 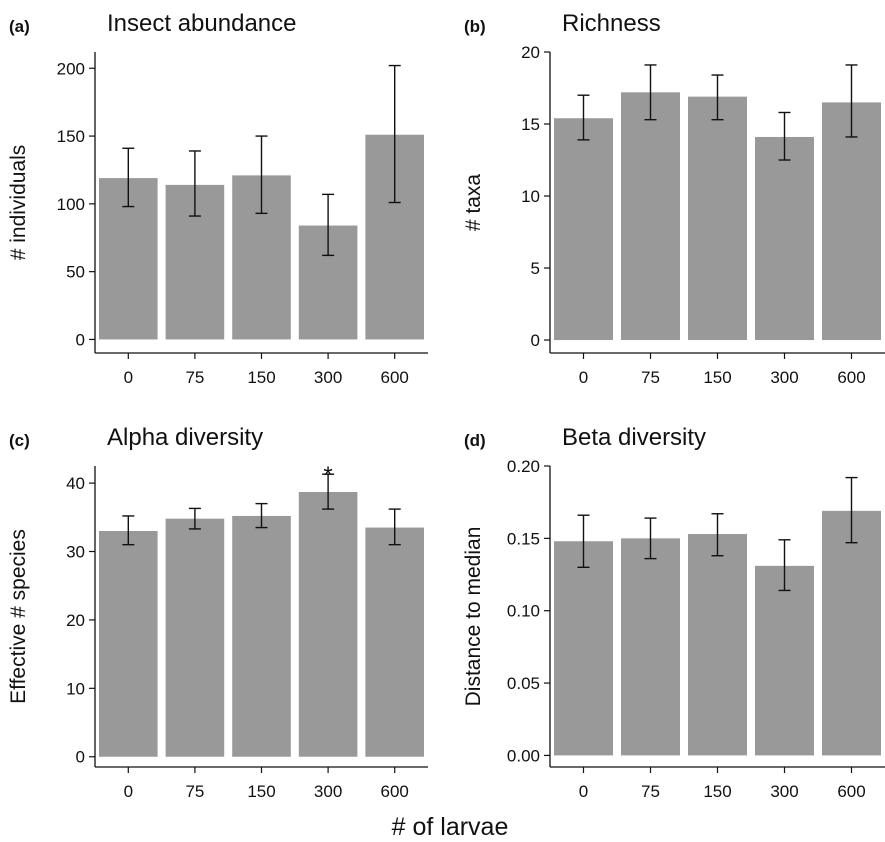 I want to click on y-axis-label: # individuals, so click(x=18, y=203).